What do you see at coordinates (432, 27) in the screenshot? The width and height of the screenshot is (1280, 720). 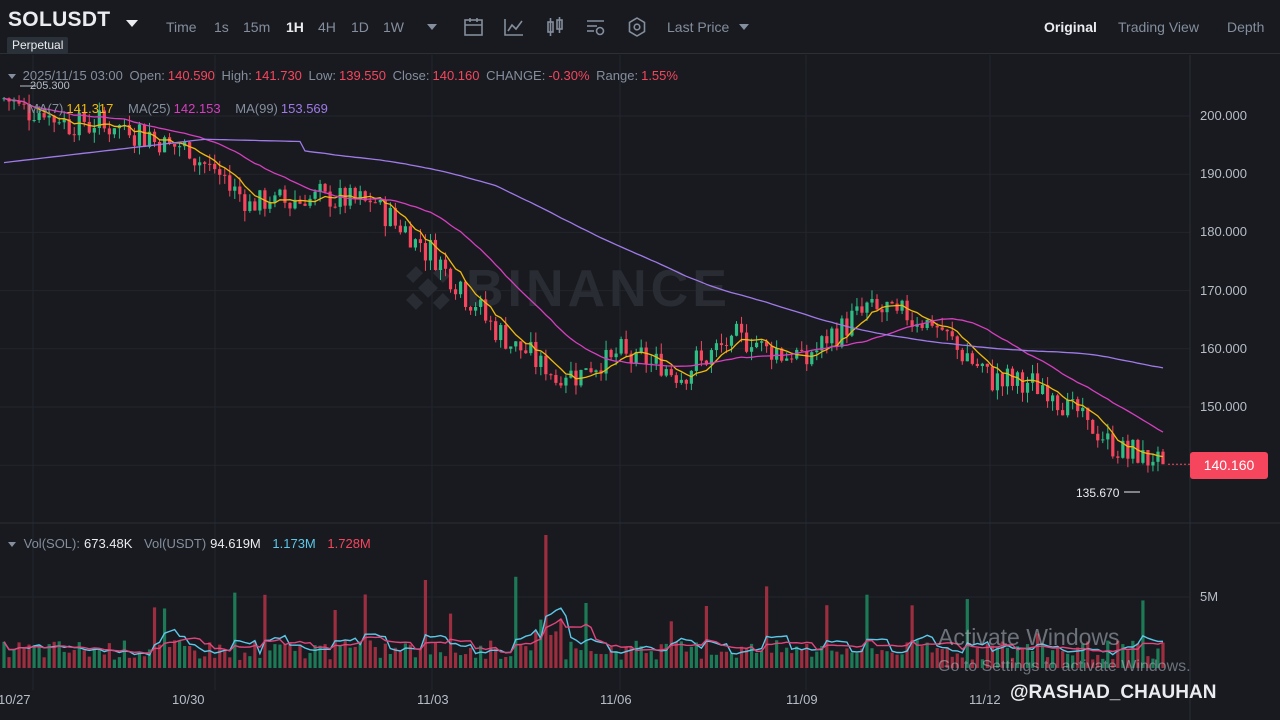 I see `more-intervals-chevron-icon` at bounding box center [432, 27].